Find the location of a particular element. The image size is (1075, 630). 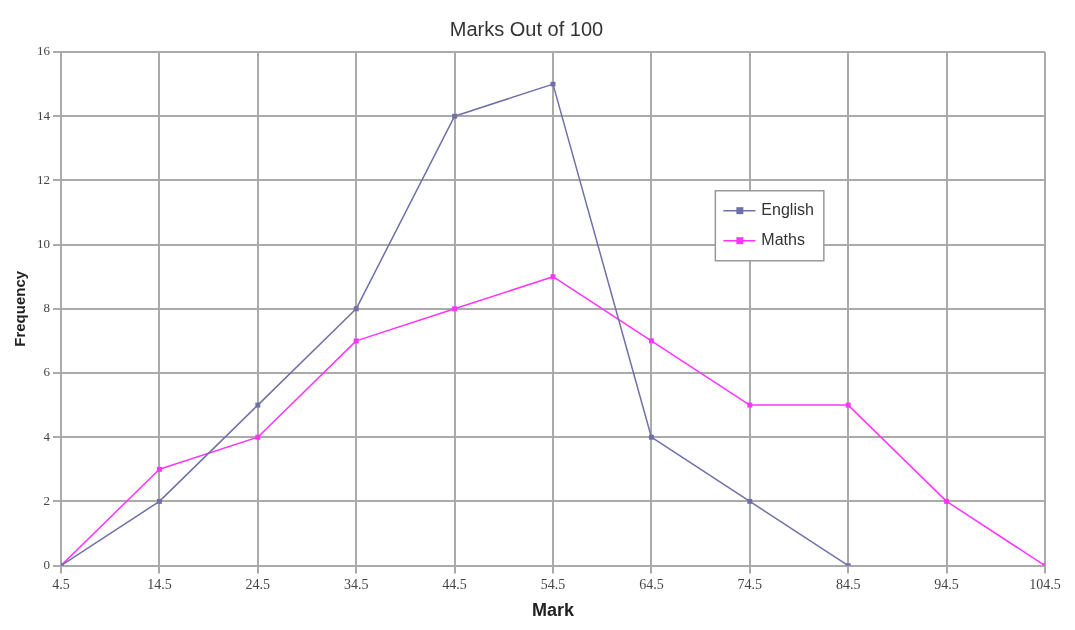

y-tick-label: 14 is located at coordinates (44, 115).